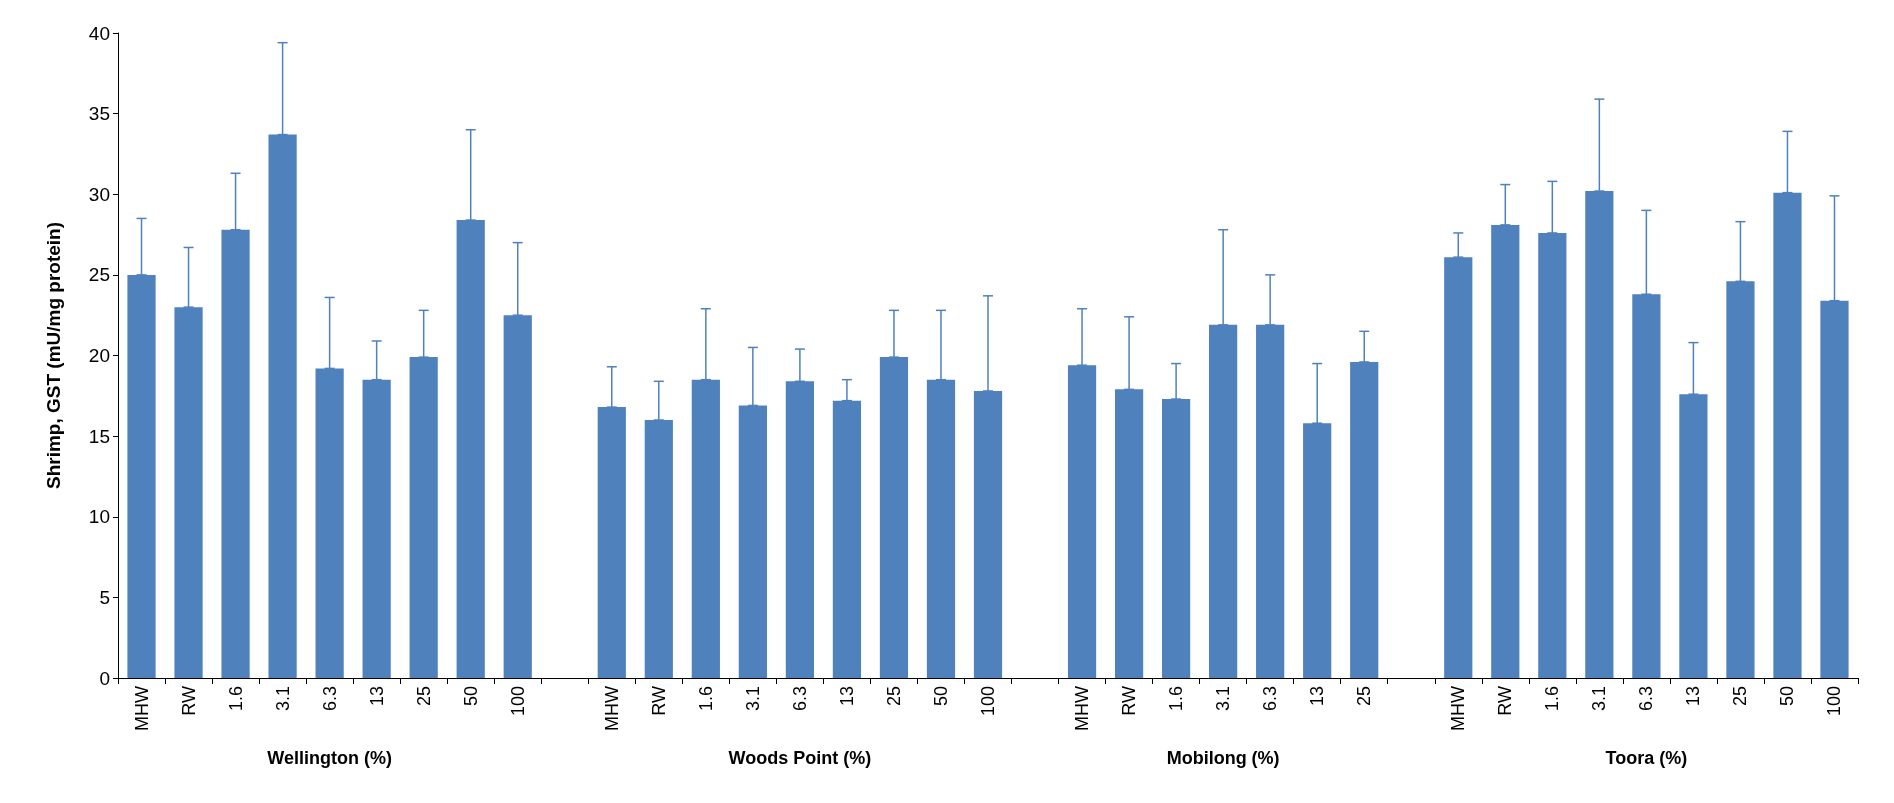 This screenshot has height=803, width=1894. What do you see at coordinates (104, 597) in the screenshot?
I see `y-tick-label: 5` at bounding box center [104, 597].